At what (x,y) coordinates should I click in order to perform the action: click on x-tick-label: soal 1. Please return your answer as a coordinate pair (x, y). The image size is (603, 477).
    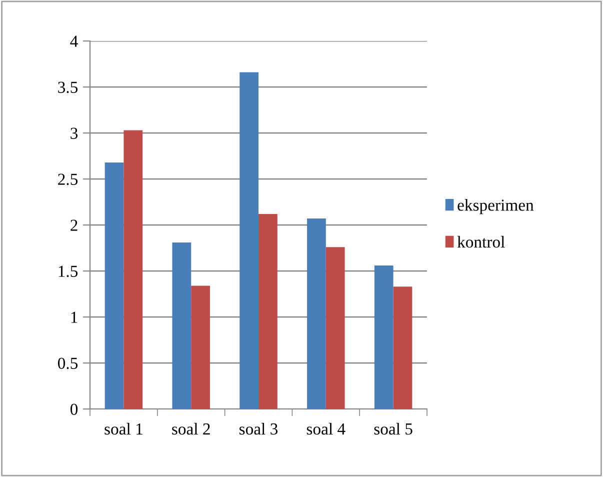
    Looking at the image, I should click on (123, 428).